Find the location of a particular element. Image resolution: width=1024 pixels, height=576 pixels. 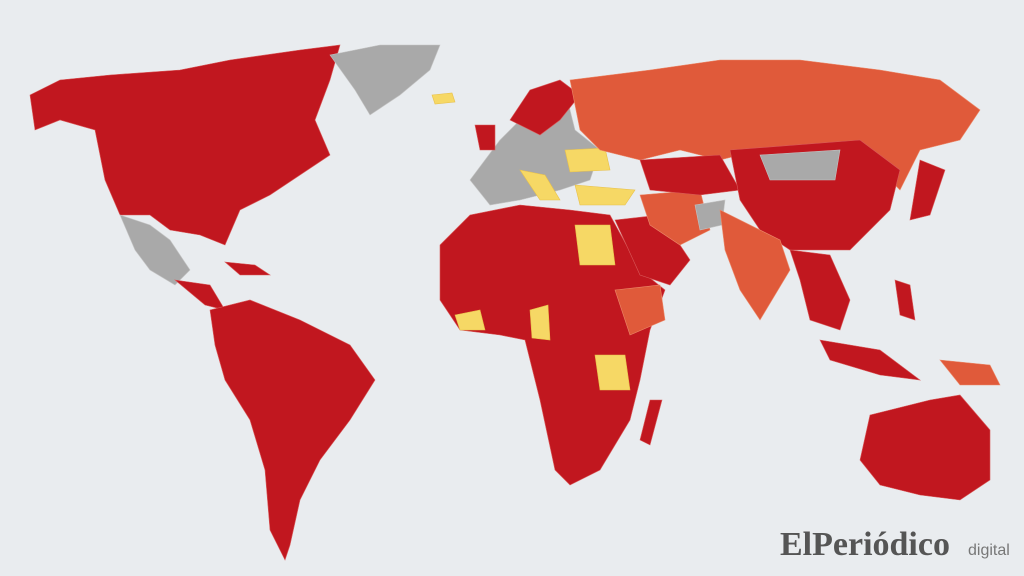

watermark-suffix: digital is located at coordinates (989, 550).